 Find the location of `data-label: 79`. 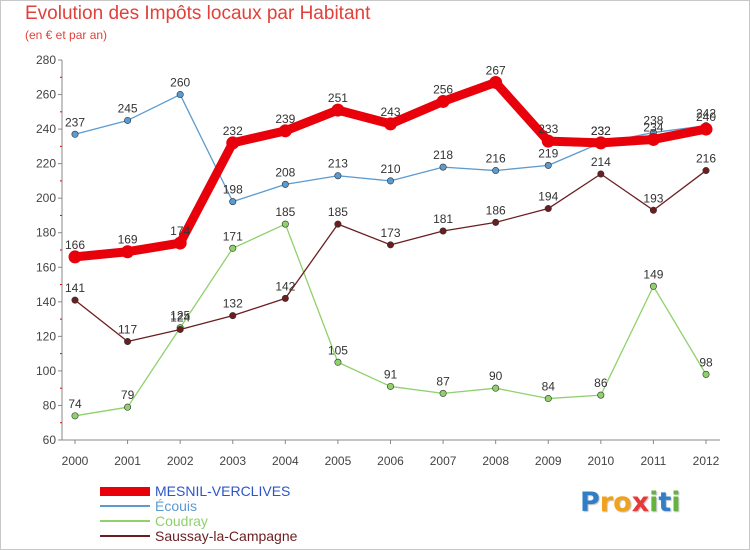

data-label: 79 is located at coordinates (128, 395).